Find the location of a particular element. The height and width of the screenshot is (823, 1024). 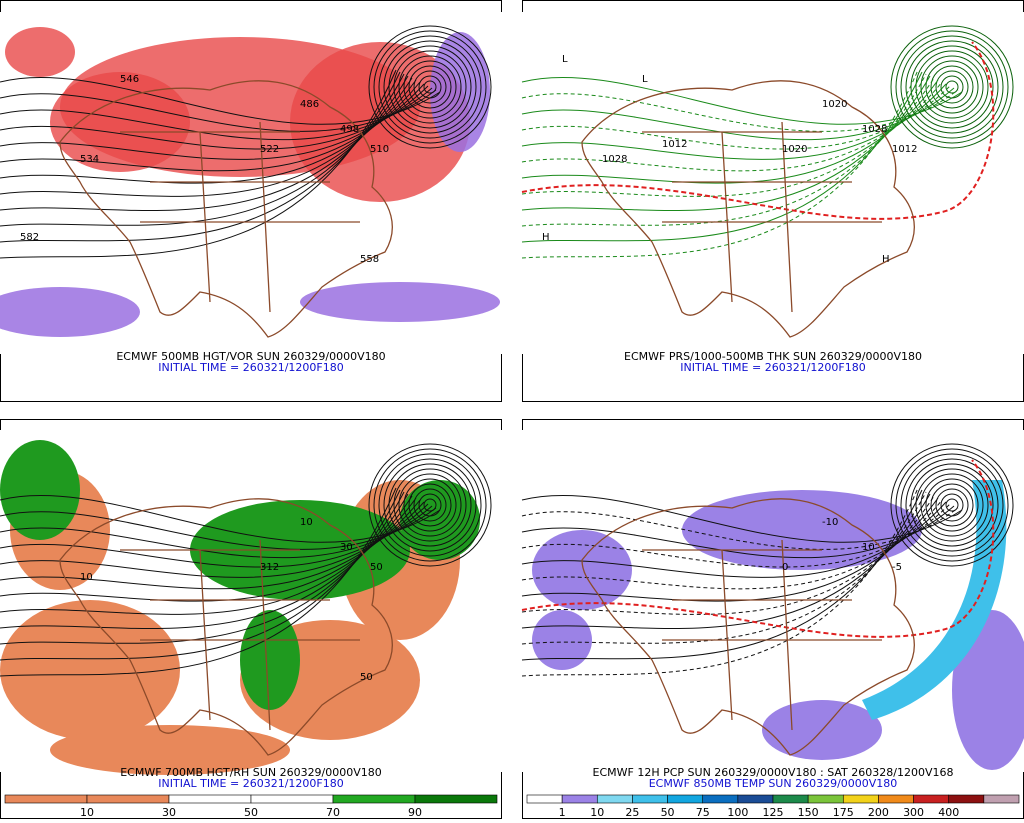

contour-label: -5 is located at coordinates (897, 567).